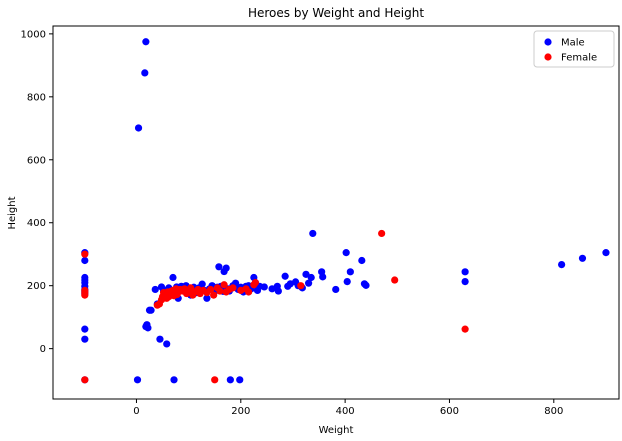  What do you see at coordinates (136, 411) in the screenshot?
I see `x-tick-label: 0` at bounding box center [136, 411].